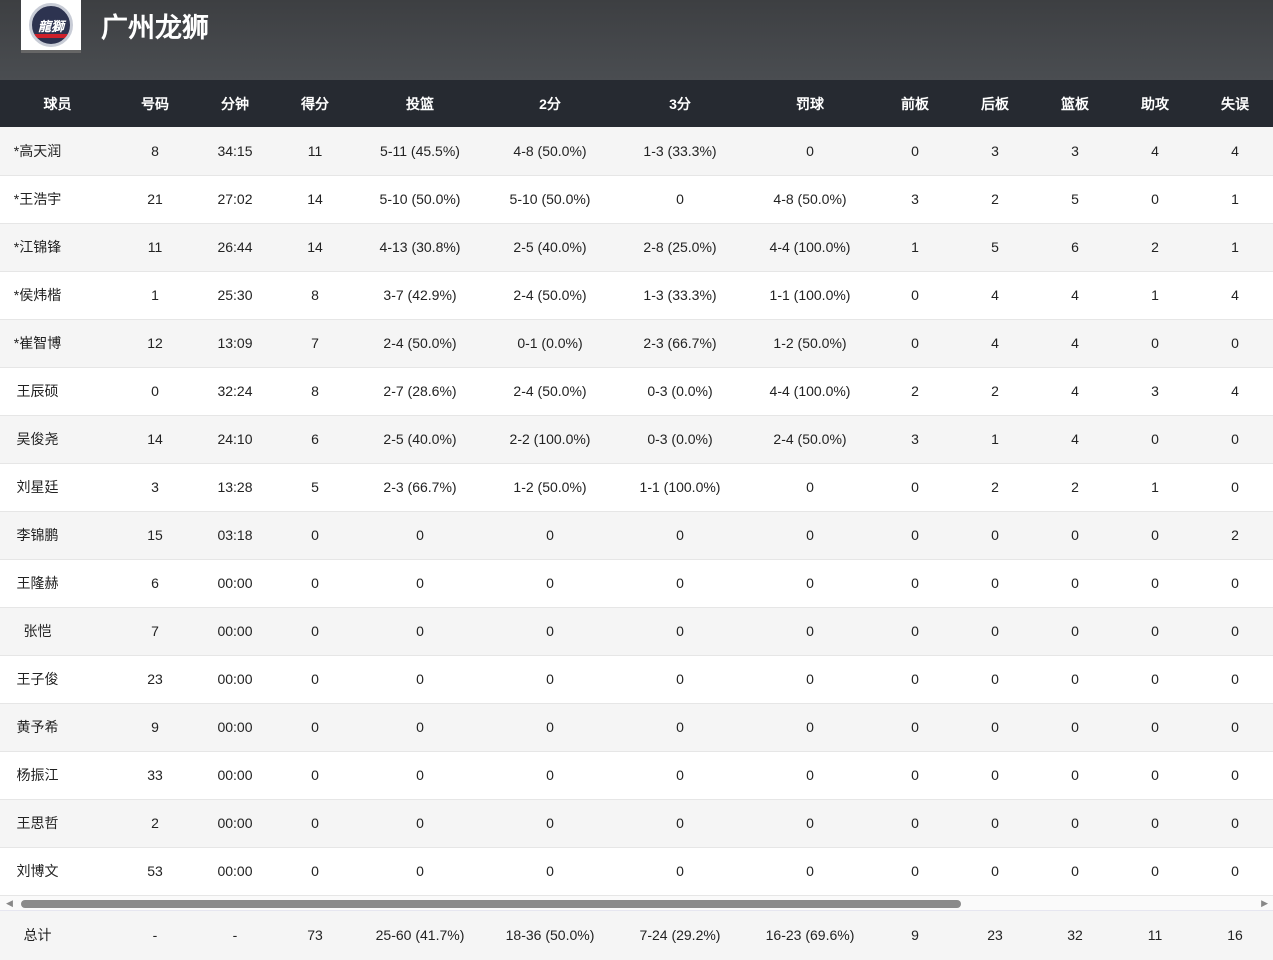 The height and width of the screenshot is (960, 1273). I want to click on player-name: *高天润, so click(57, 151).